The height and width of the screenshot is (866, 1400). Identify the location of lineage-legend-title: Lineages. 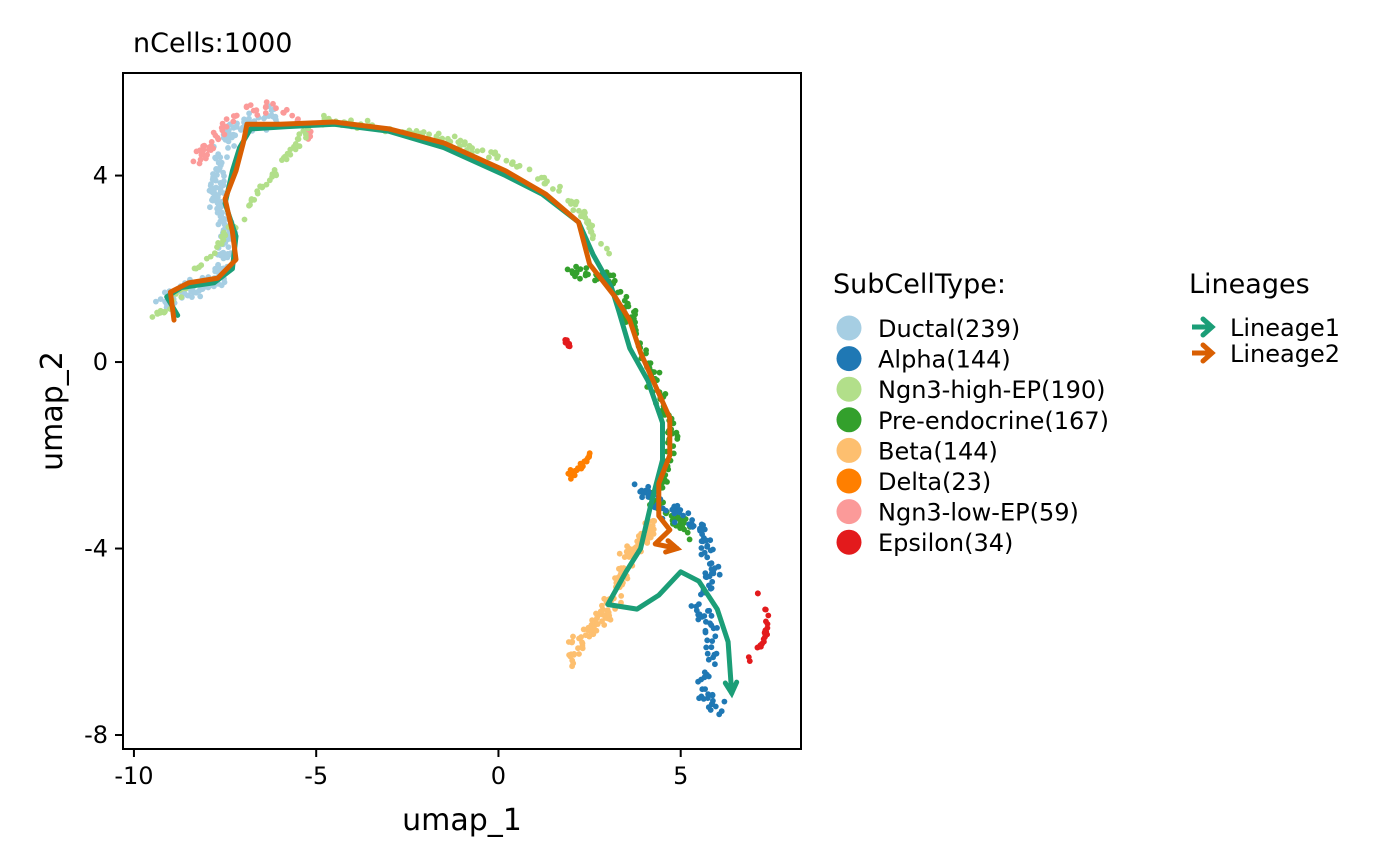
(1249, 284).